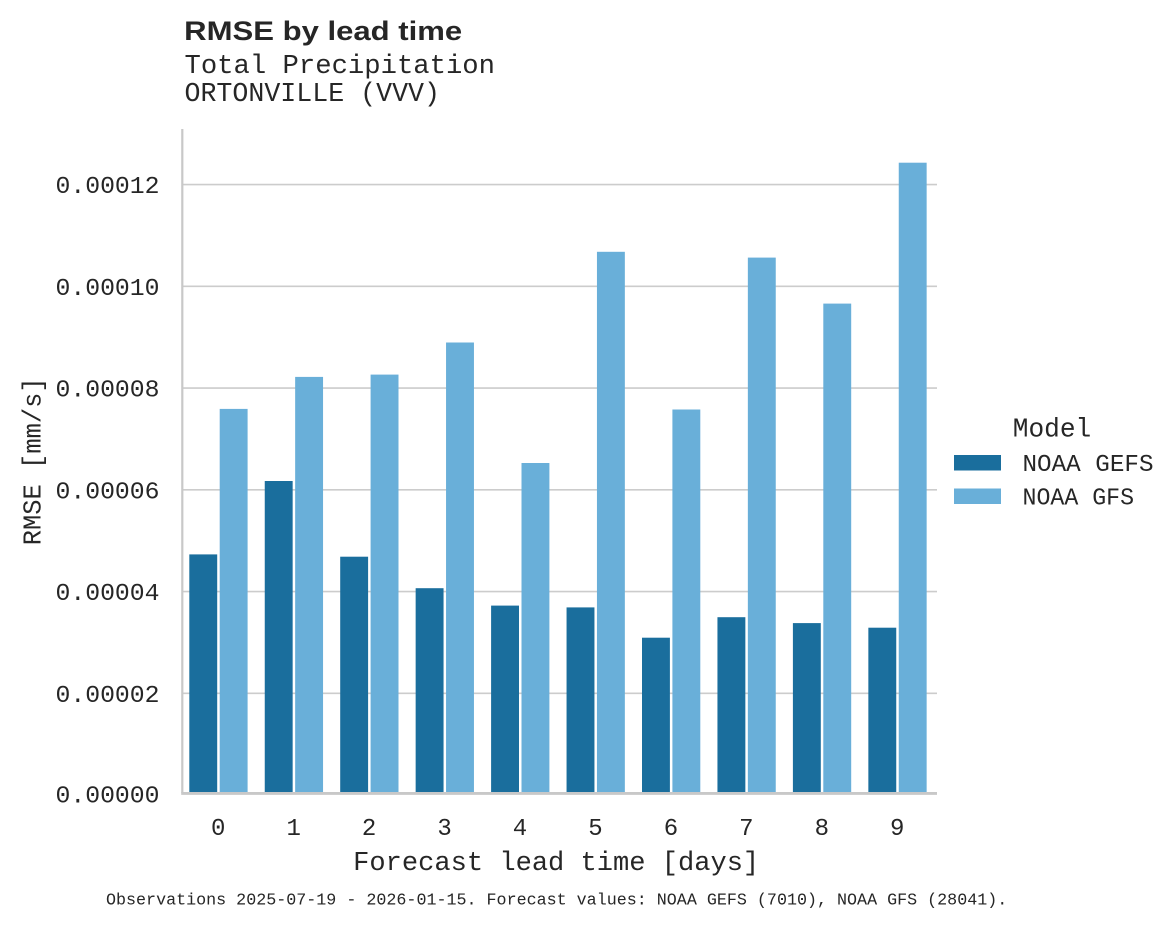 Image resolution: width=1175 pixels, height=928 pixels. Describe the element at coordinates (1079, 499) in the screenshot. I see `svg-text: NOAA GFS` at that location.